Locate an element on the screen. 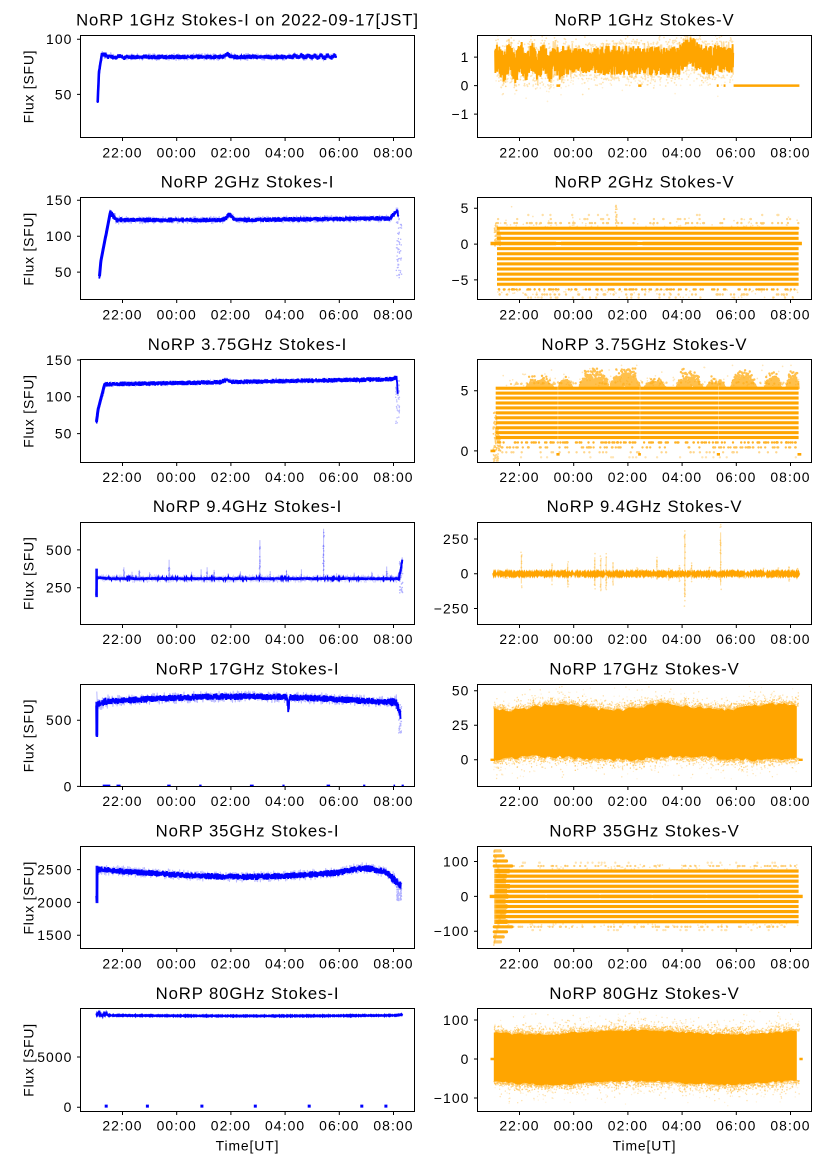 The image size is (827, 1169). svg-text: 500 is located at coordinates (59, 720).